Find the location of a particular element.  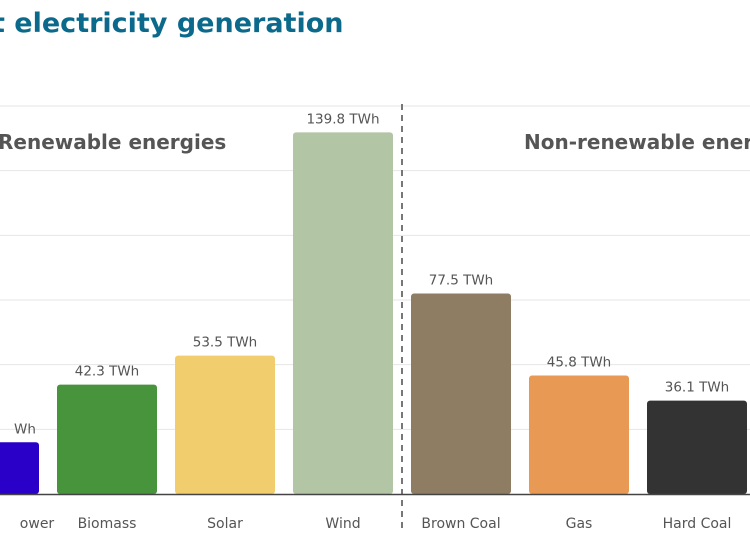

category-label: Brown Coal is located at coordinates (460, 524).